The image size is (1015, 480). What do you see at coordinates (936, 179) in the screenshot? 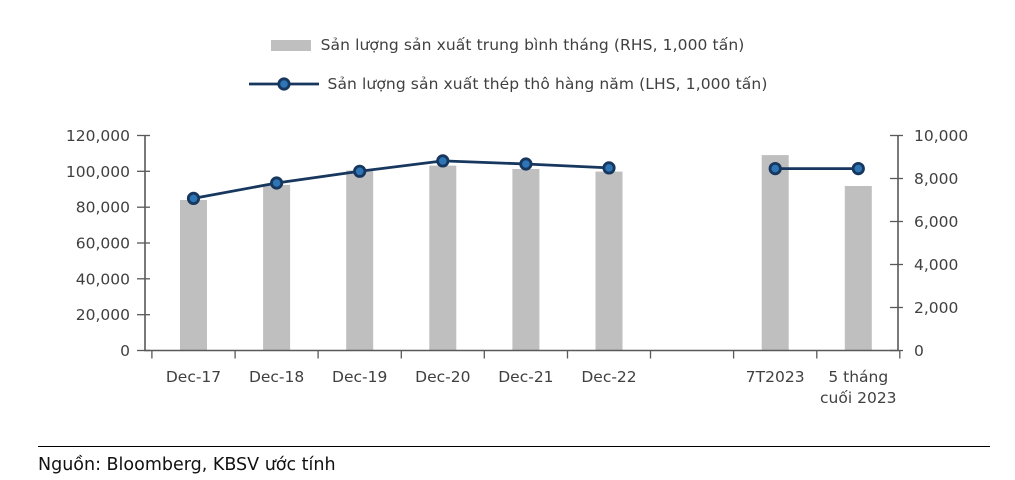
I see `y-tick-label: 8,000` at bounding box center [936, 179].